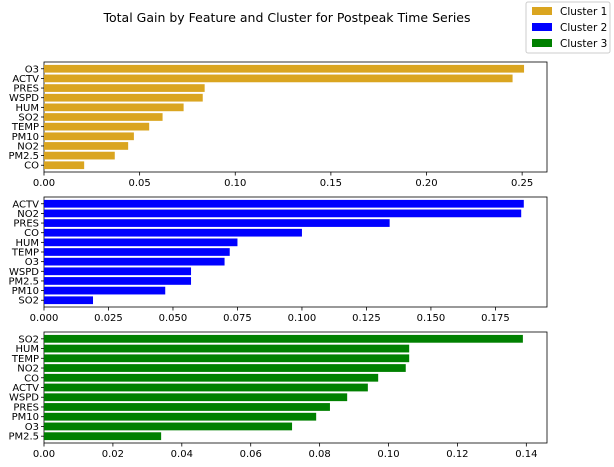  What do you see at coordinates (526, 454) in the screenshot?
I see `x-tick-label: 0.14` at bounding box center [526, 454].